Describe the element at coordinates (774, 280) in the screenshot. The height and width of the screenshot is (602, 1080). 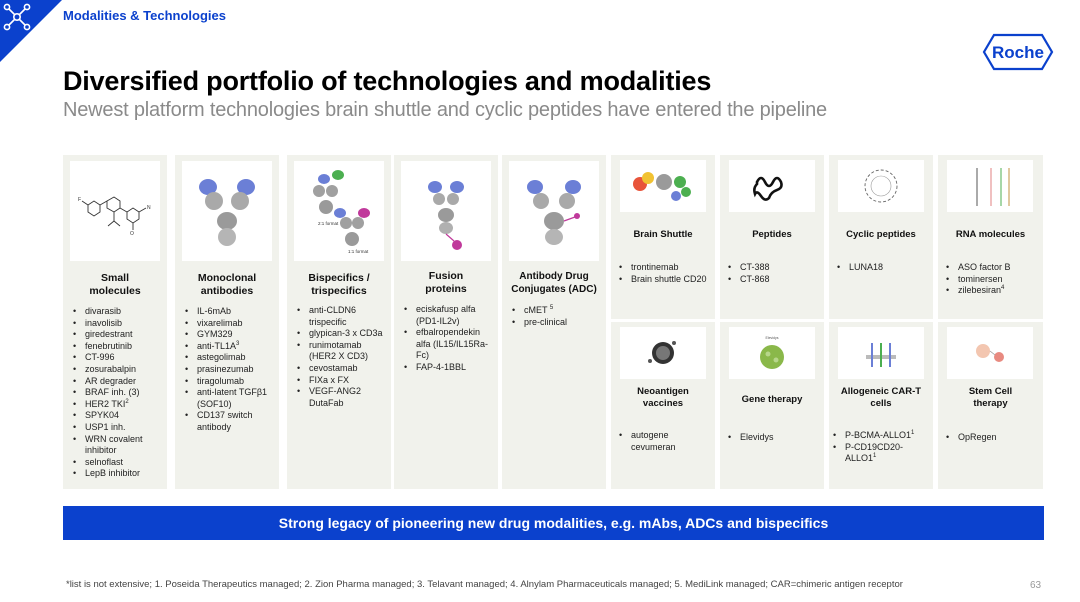
I see `list-item: CT-868` at that location.